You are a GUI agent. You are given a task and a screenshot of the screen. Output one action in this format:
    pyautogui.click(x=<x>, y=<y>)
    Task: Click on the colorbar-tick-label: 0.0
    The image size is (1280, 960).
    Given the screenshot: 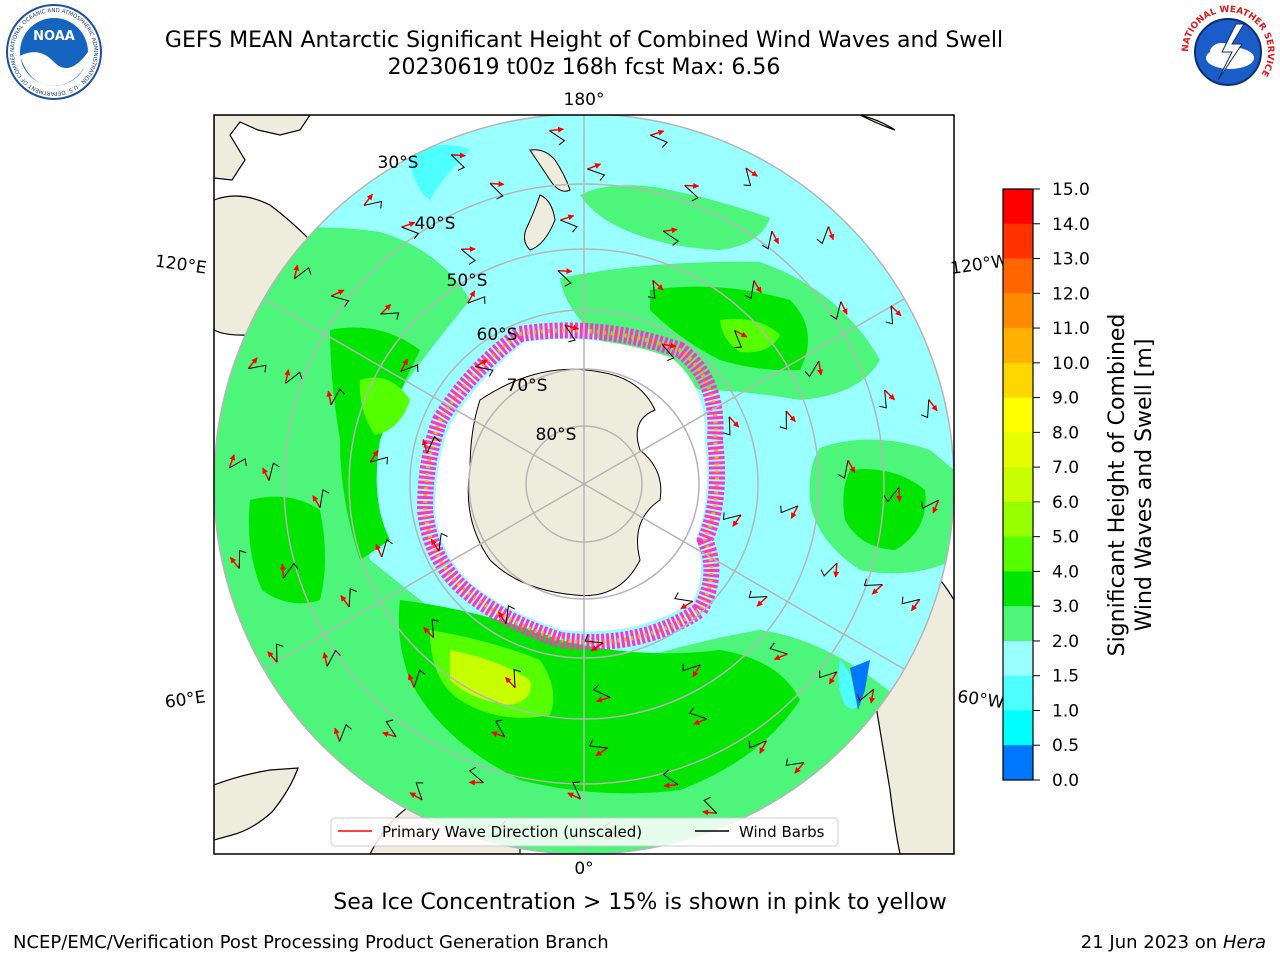 What is the action you would take?
    pyautogui.click(x=1065, y=781)
    